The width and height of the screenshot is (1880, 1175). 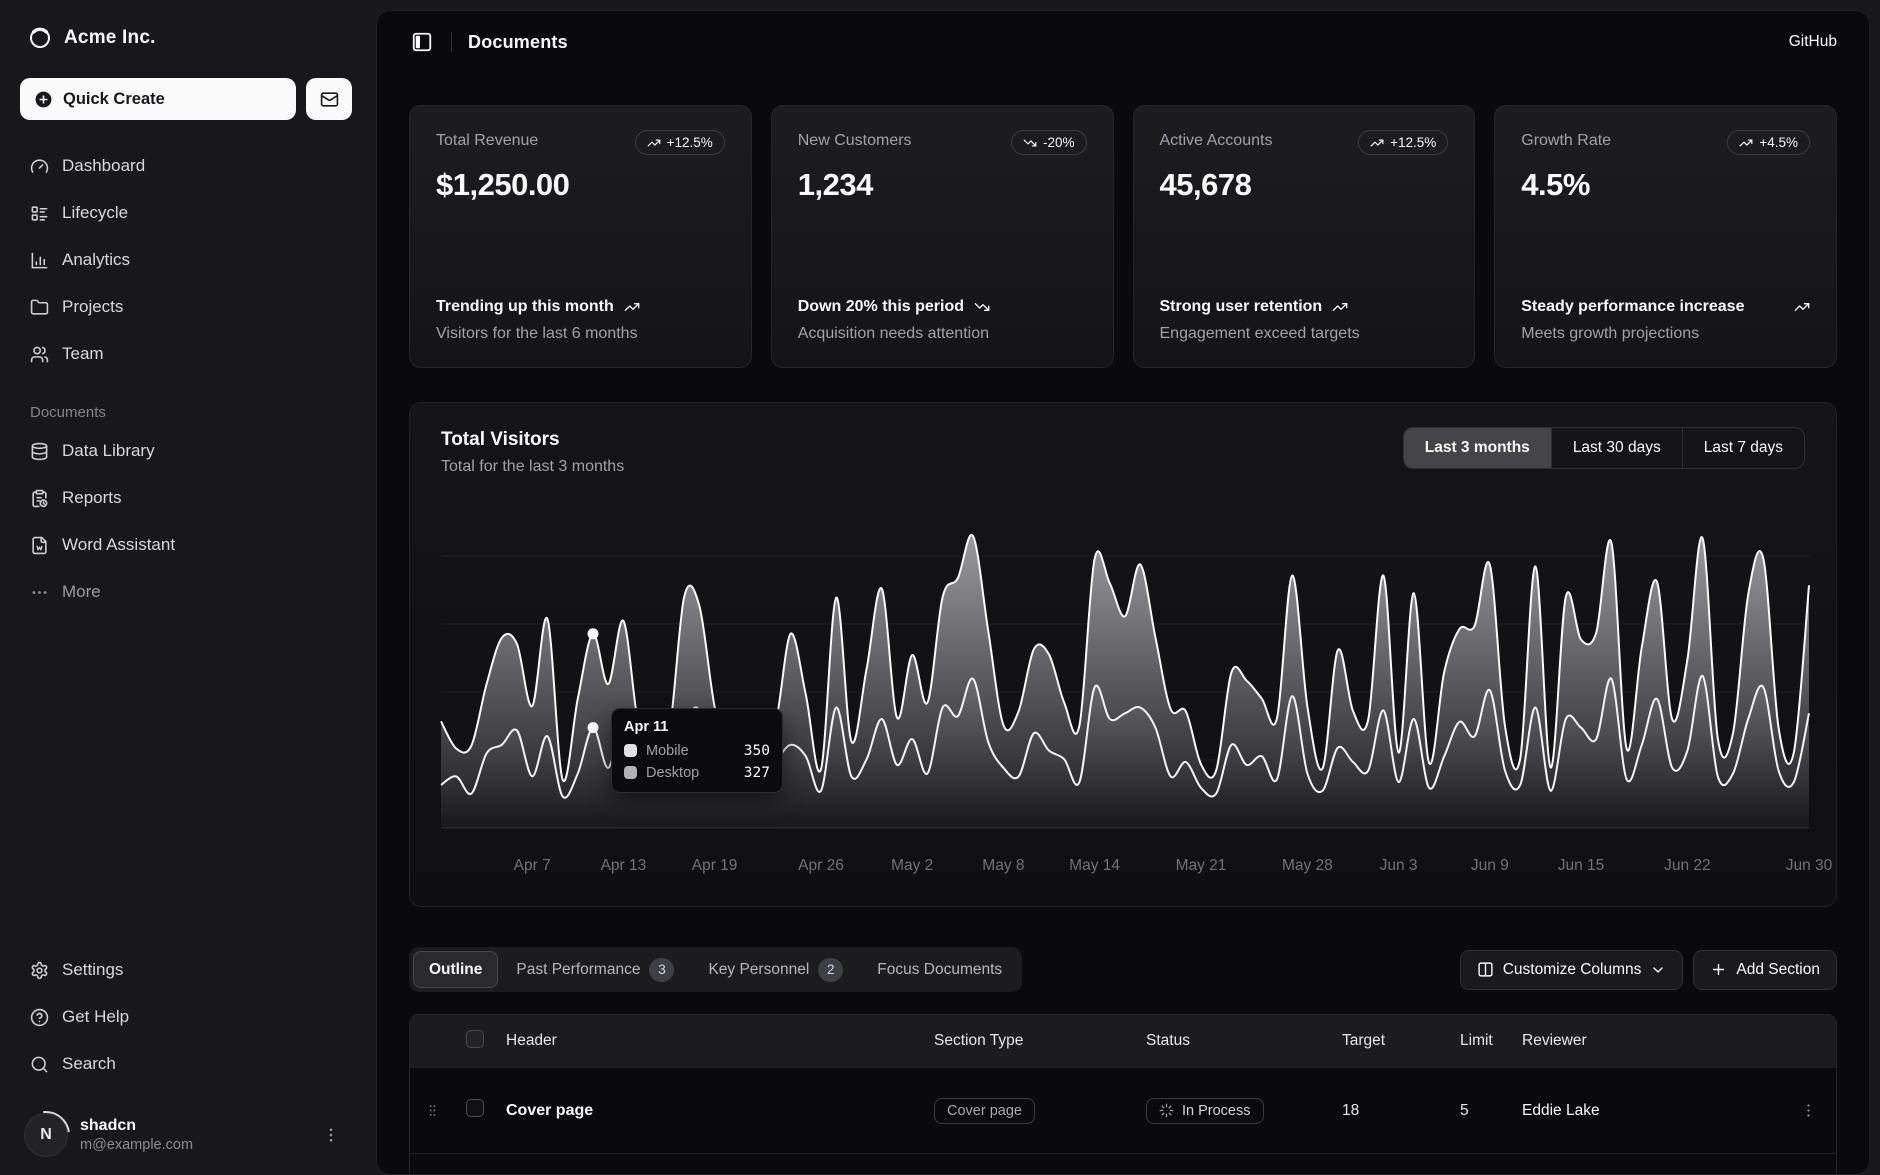 I want to click on quick-create-button: Quick Create, so click(x=158, y=99).